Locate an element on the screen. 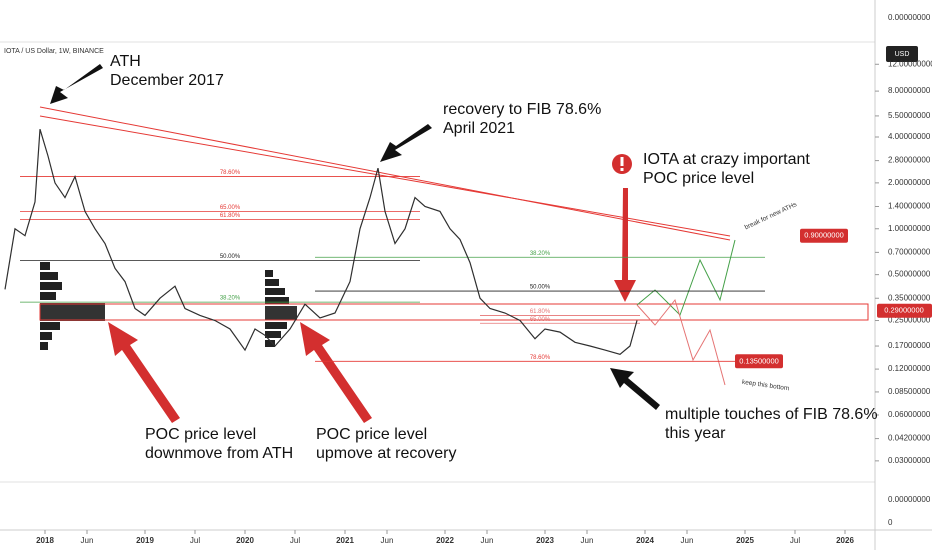  annotation: recovery to FIB 78.6% is located at coordinates (522, 109).